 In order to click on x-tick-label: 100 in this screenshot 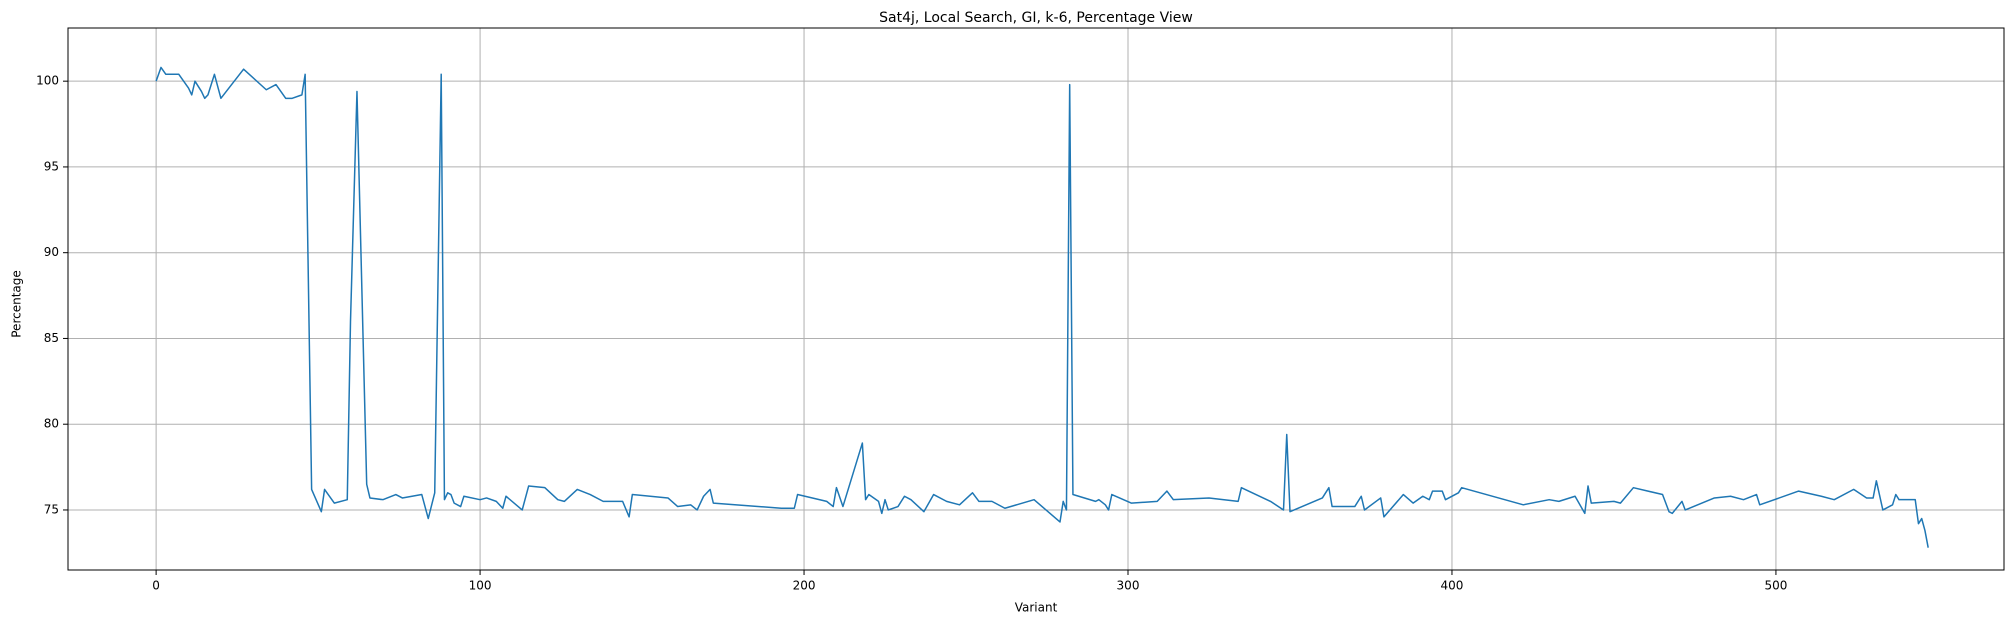, I will do `click(480, 586)`.